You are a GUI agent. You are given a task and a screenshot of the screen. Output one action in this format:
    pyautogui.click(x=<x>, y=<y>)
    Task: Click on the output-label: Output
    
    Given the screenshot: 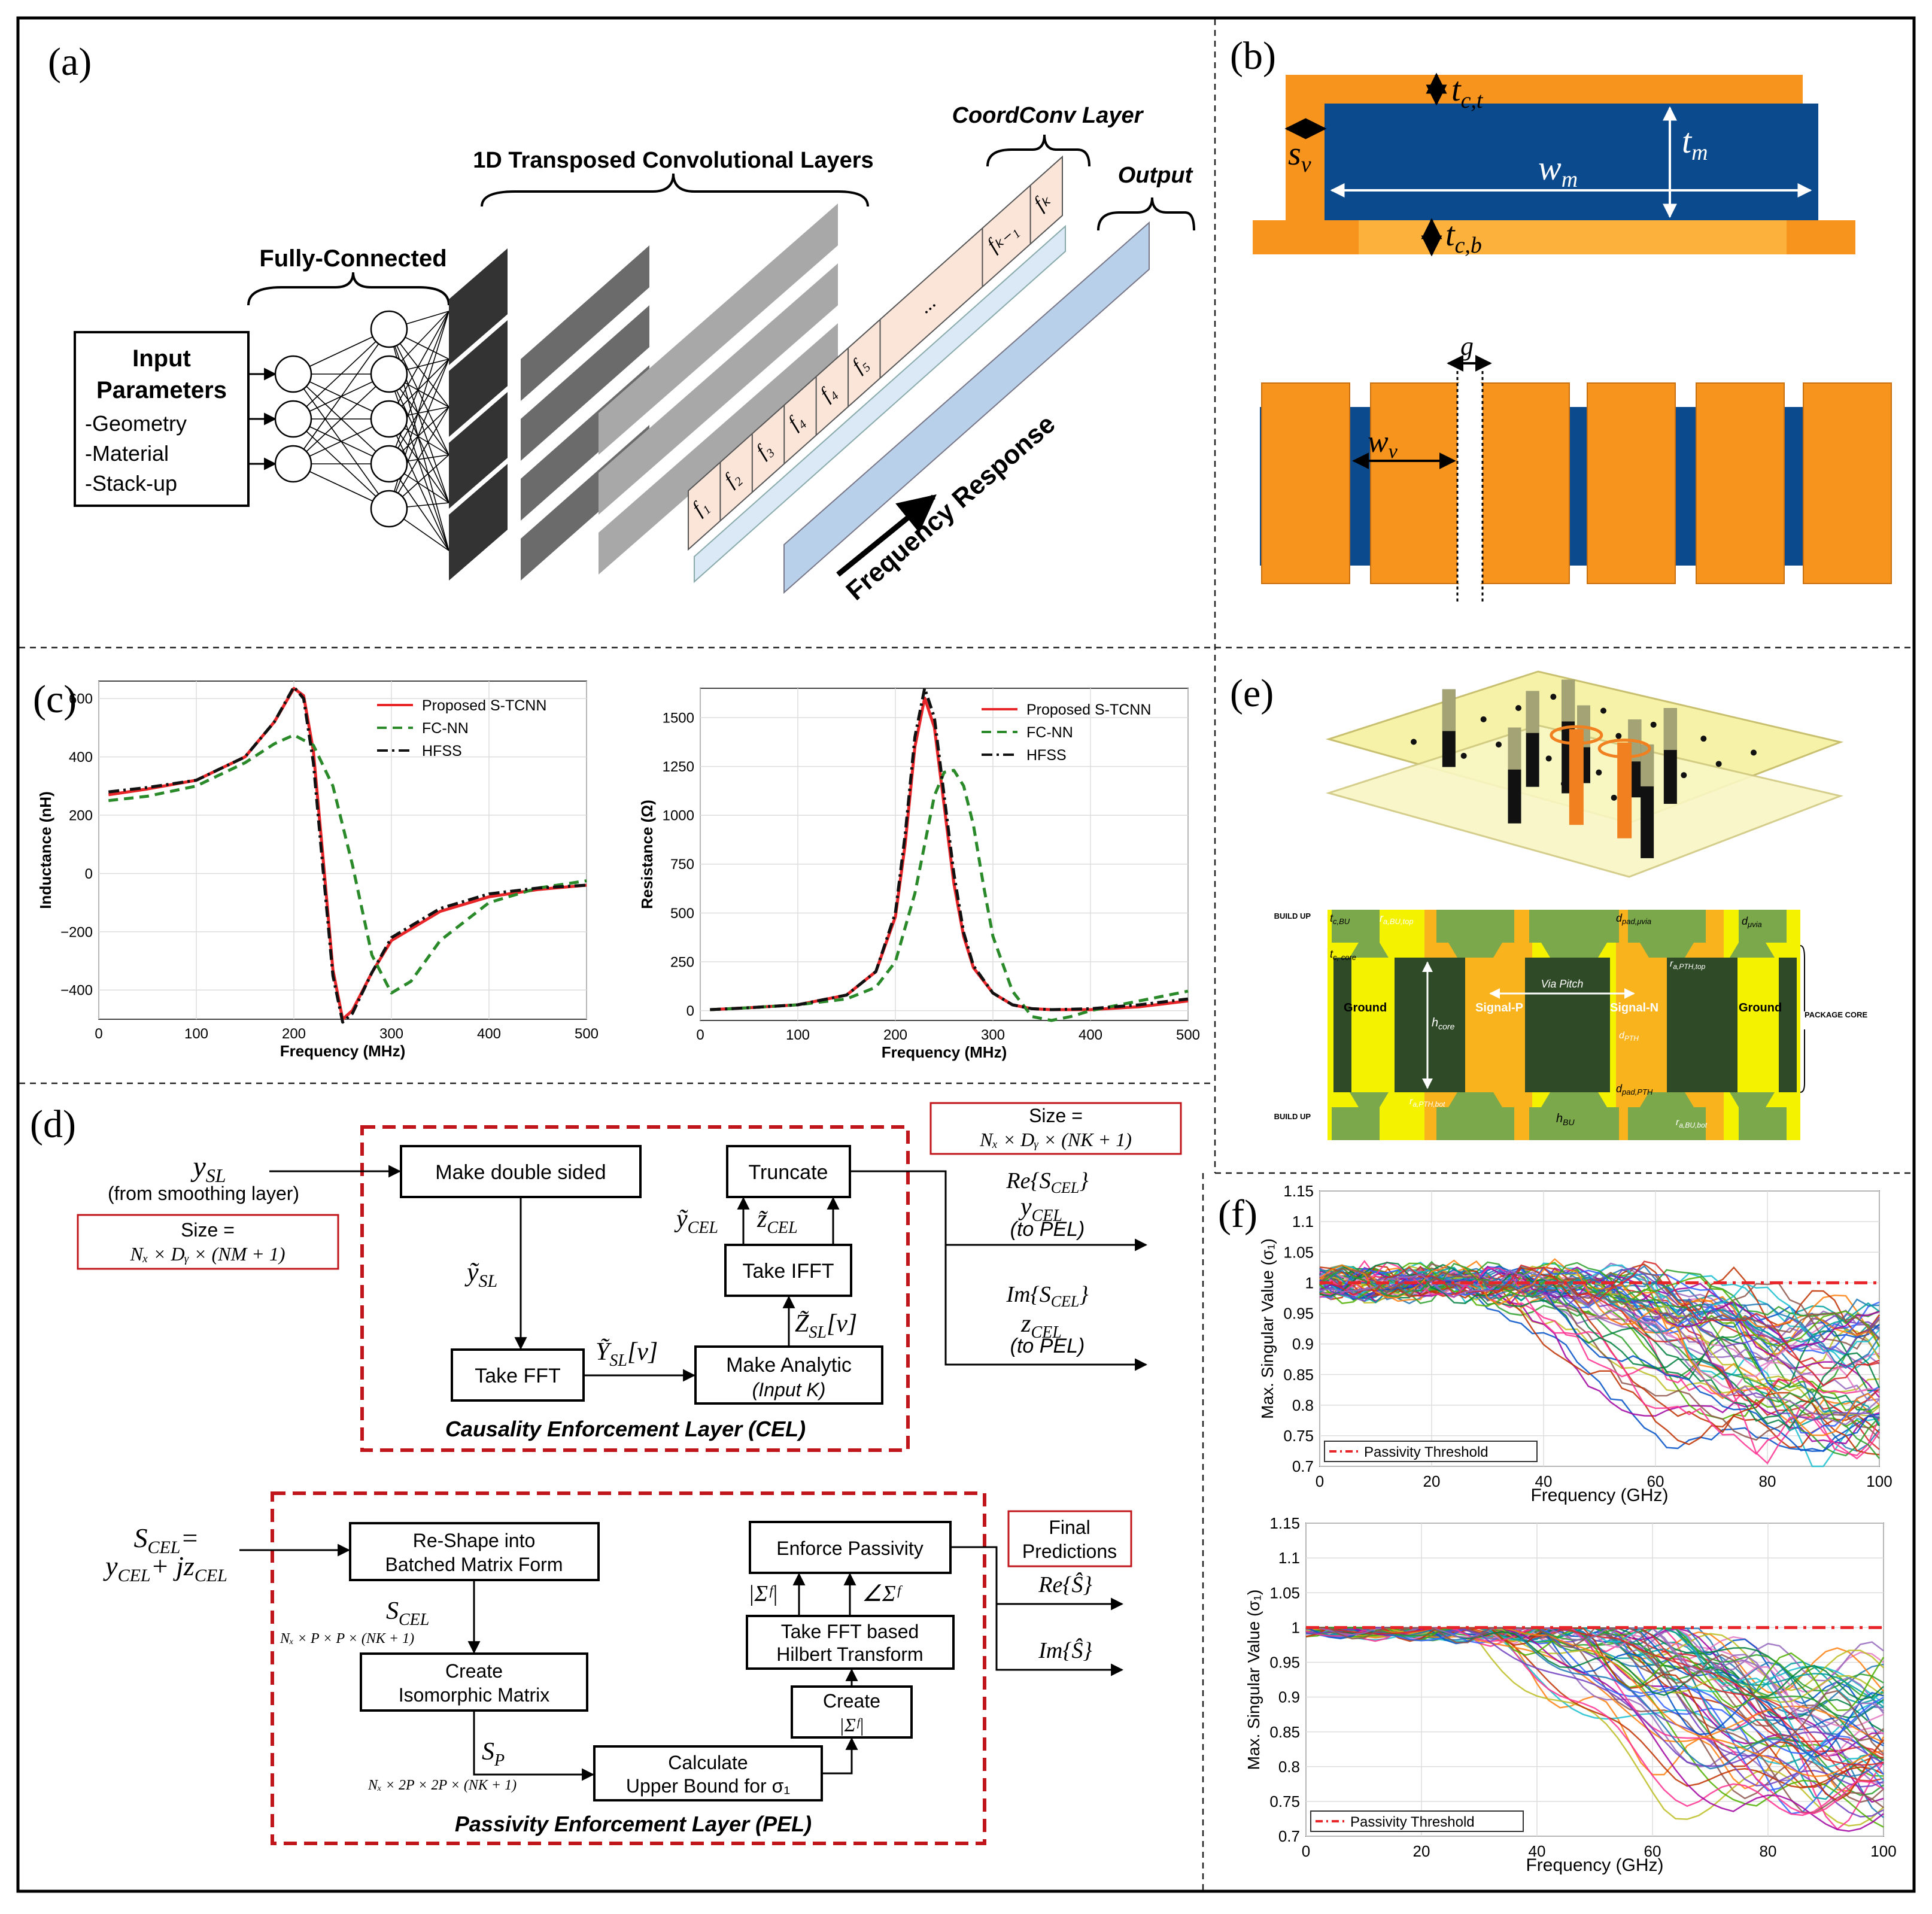 What is the action you would take?
    pyautogui.click(x=1155, y=175)
    